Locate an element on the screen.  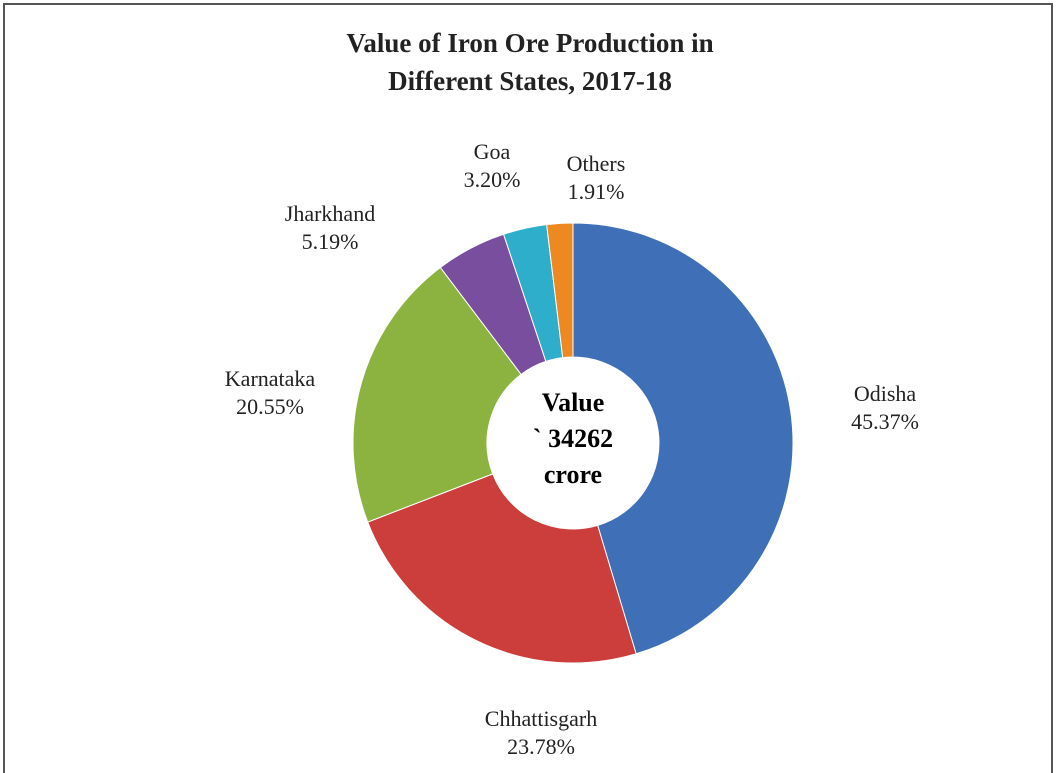
chart-title: Different States, 2017-18 is located at coordinates (530, 81).